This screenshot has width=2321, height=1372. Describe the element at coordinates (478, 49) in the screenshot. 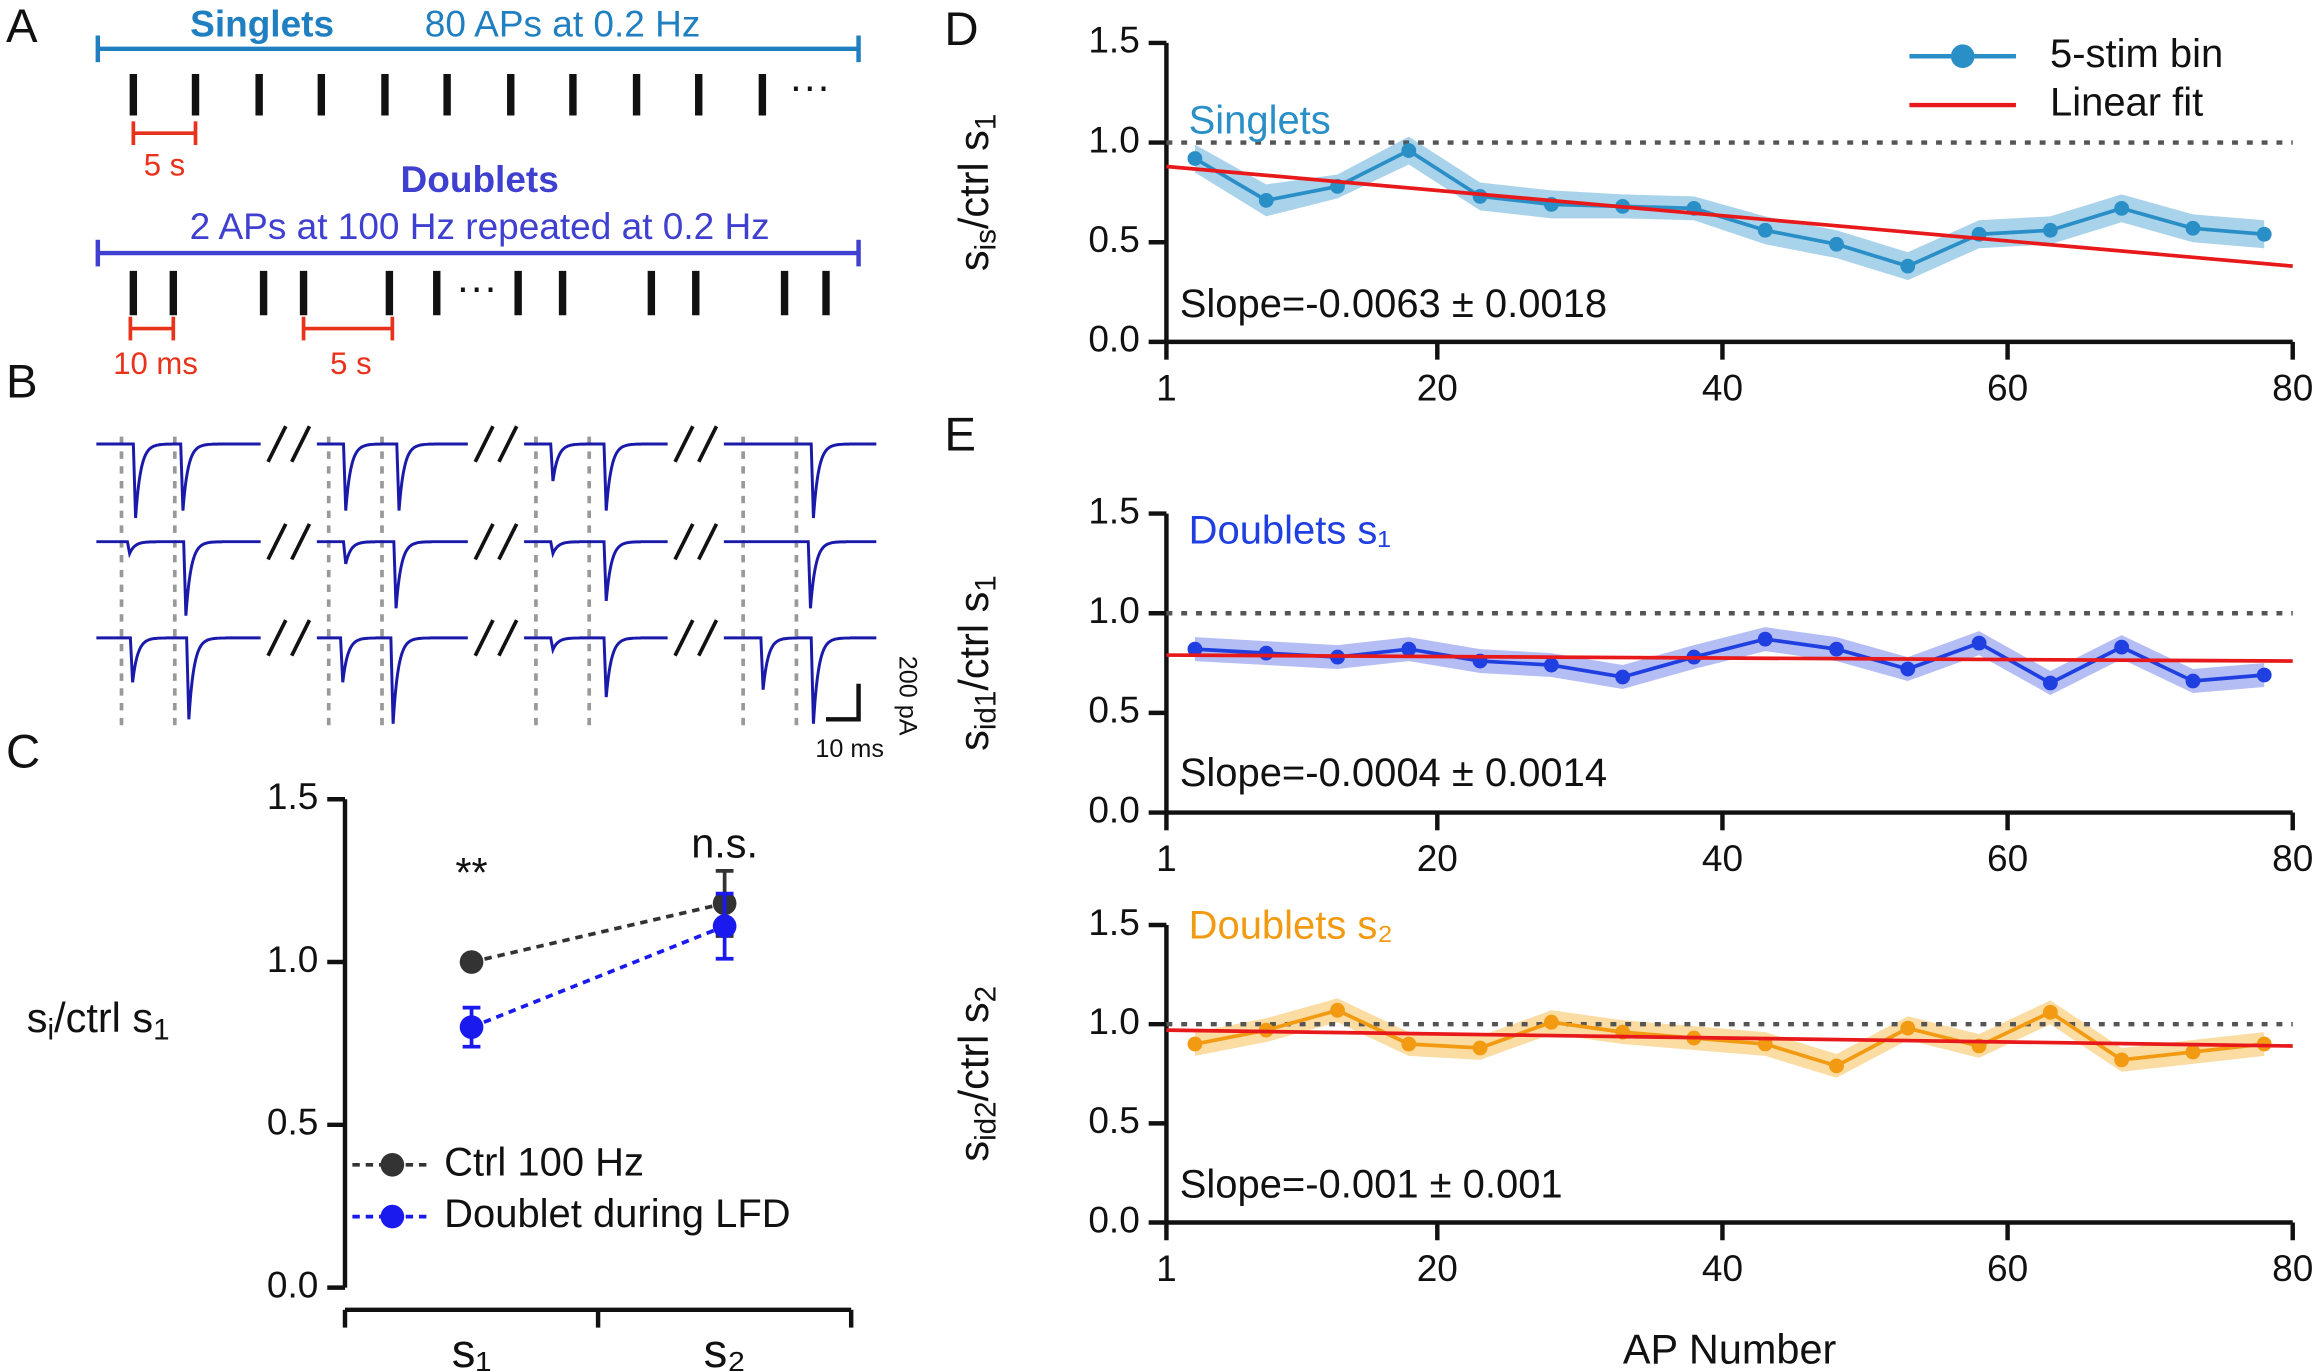

I see `singlets-span` at that location.